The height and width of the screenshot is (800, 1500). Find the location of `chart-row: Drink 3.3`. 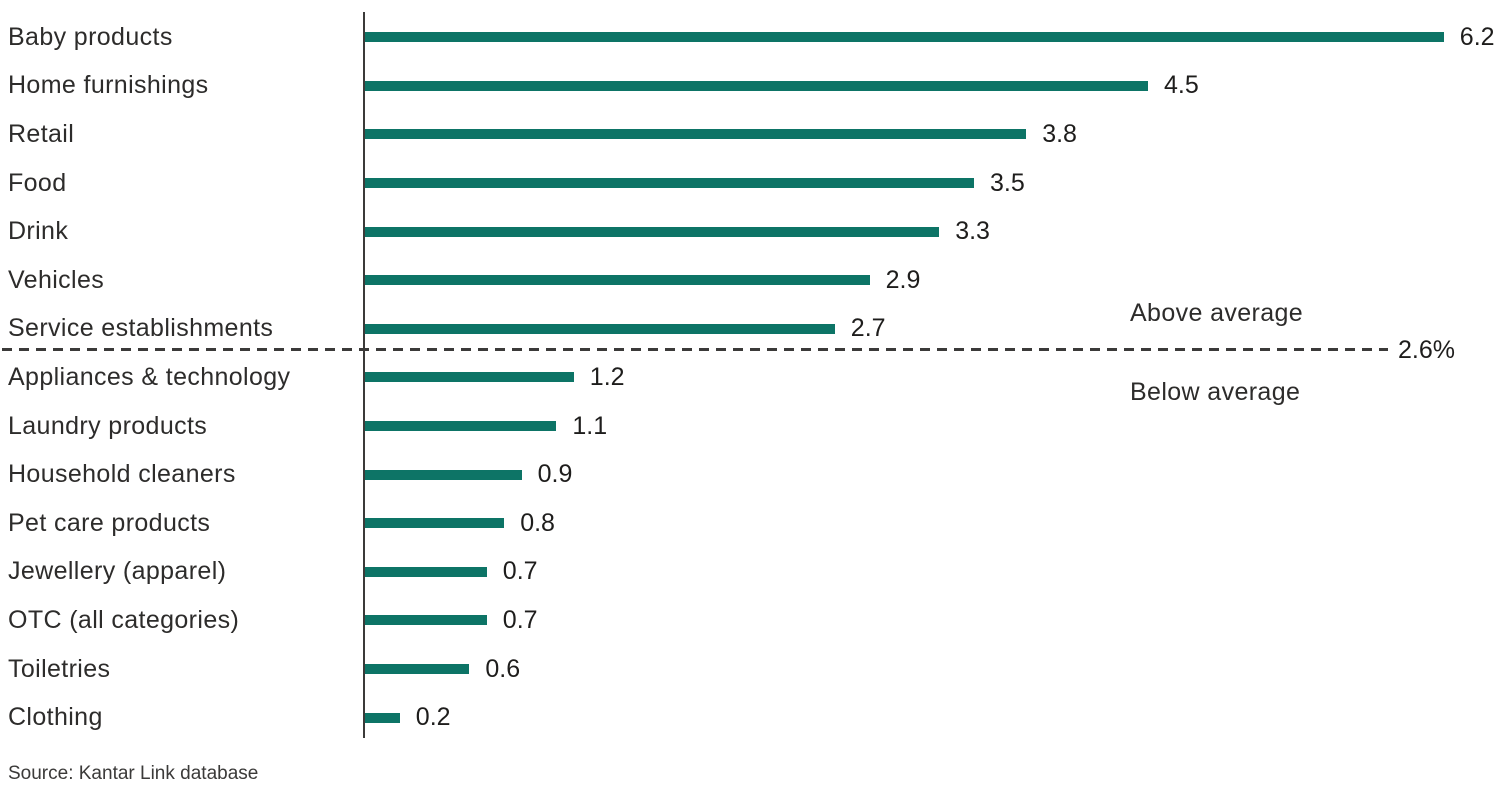

chart-row: Drink 3.3 is located at coordinates (750, 231).